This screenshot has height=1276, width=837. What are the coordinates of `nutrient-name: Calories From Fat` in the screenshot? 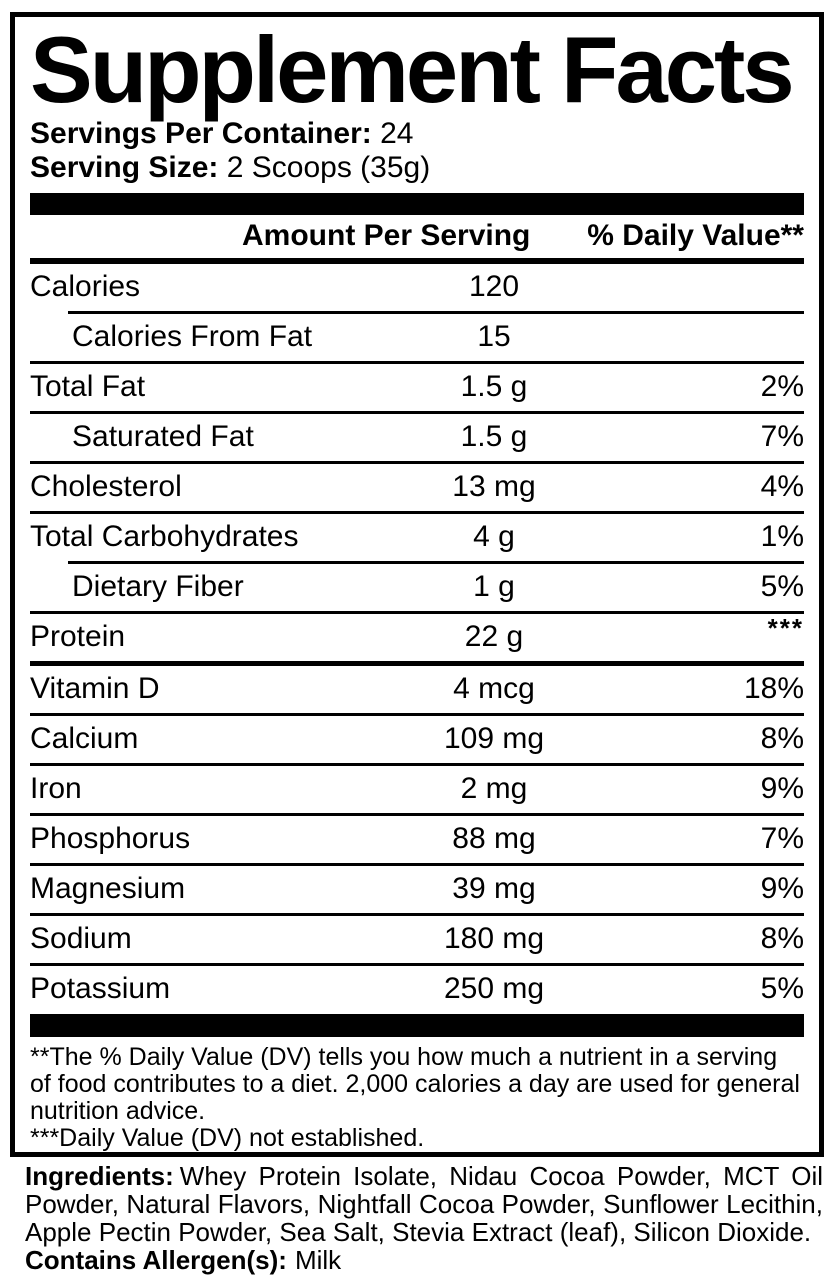 It's located at (192, 337).